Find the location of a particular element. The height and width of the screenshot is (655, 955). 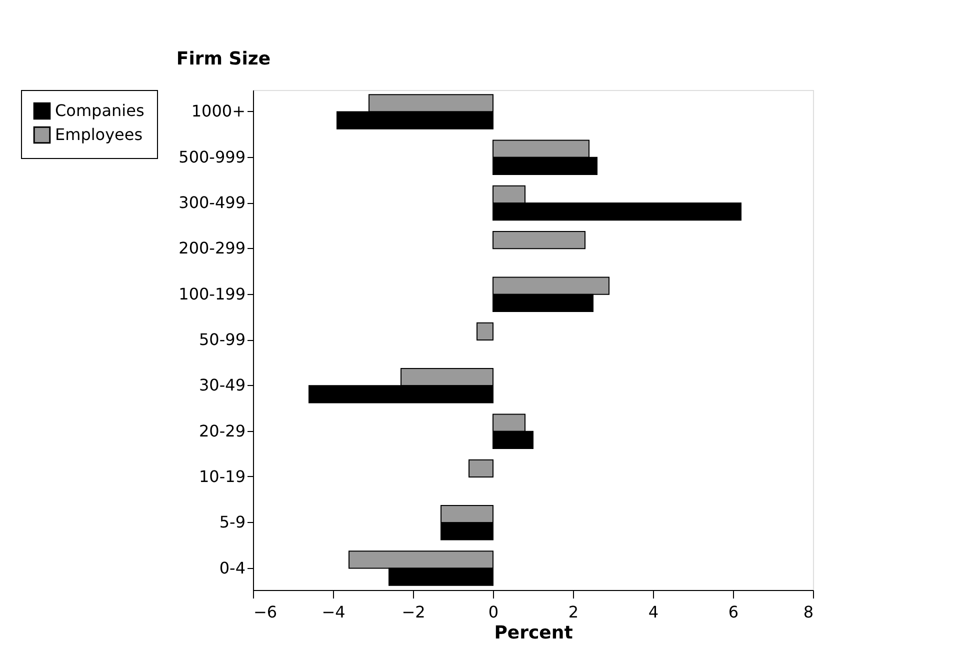

y-tick-label: 5-9 is located at coordinates (232, 522).